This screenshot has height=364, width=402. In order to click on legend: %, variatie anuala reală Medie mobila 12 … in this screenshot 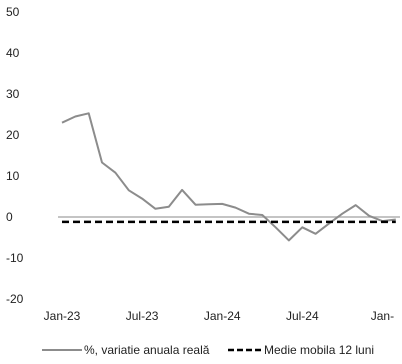, I will do `click(208, 350)`.